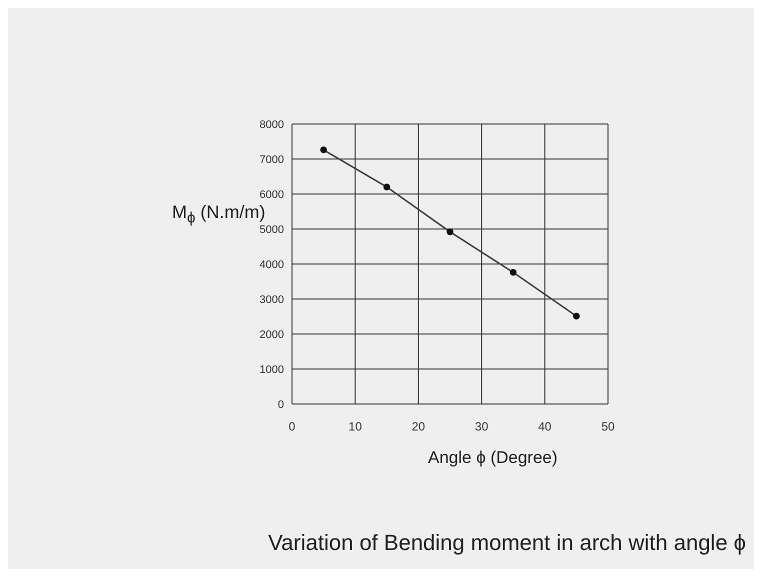 The height and width of the screenshot is (577, 762). I want to click on y-tick-label: 6000, so click(272, 194).